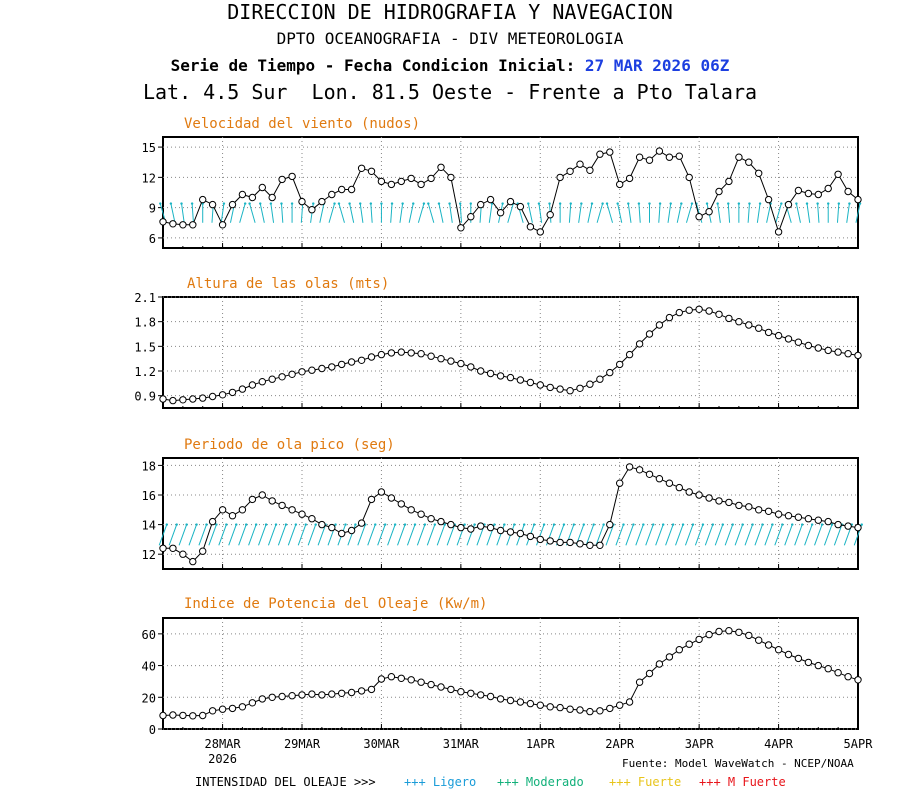  Describe the element at coordinates (502, 503) in the screenshot. I see `chart-panel-3: Periodo de ola pico (seg) 12 14 16 18` at that location.